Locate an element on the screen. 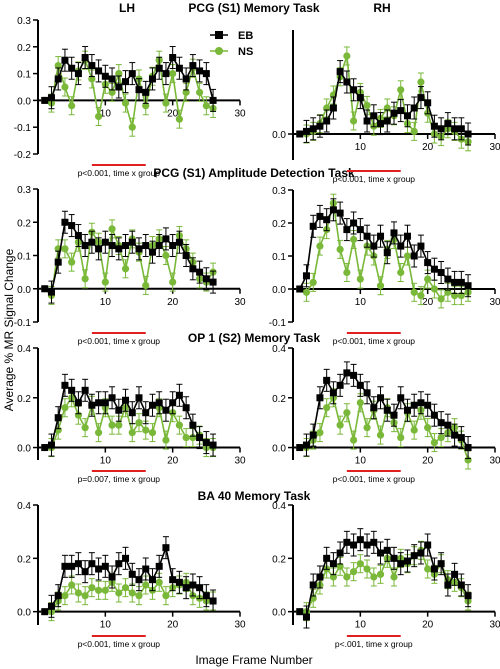  row-title-1: PCG (S1) Memory Task is located at coordinates (253, 8).